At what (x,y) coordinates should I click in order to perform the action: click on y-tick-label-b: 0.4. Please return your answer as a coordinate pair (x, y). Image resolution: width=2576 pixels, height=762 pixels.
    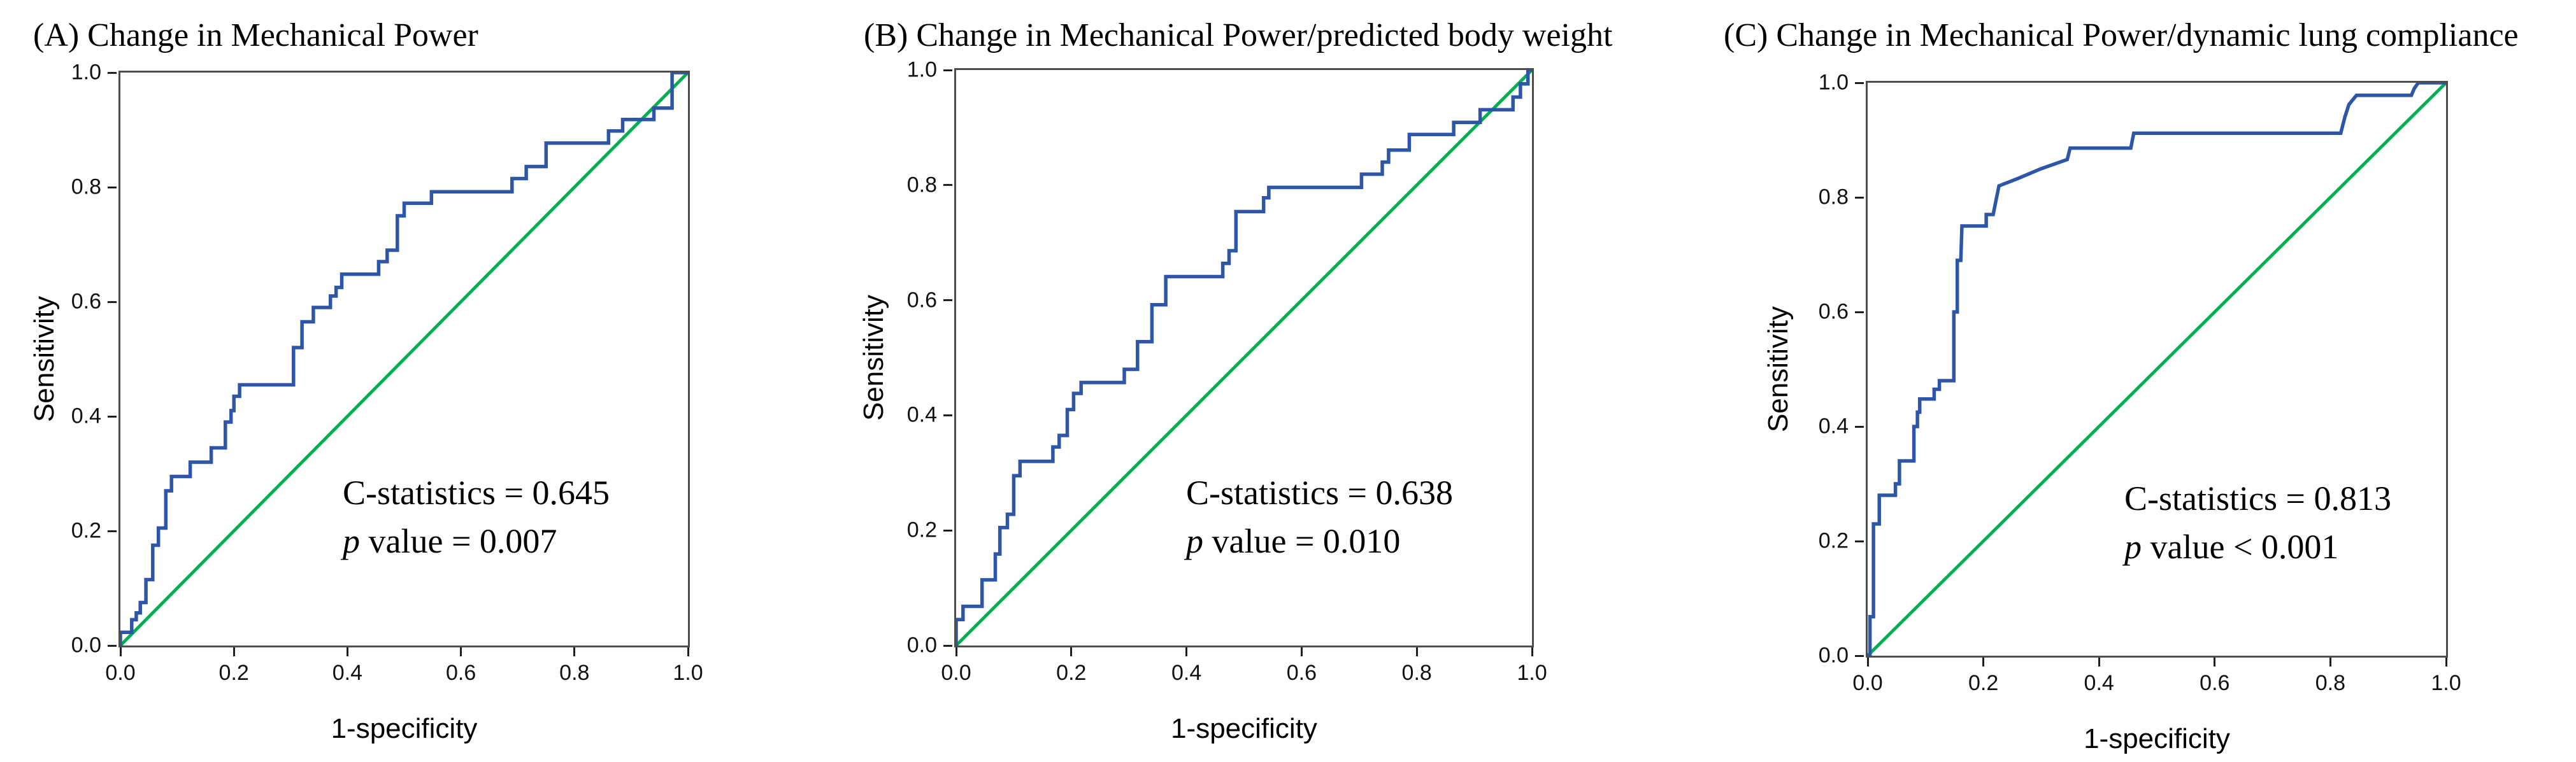
    Looking at the image, I should click on (922, 414).